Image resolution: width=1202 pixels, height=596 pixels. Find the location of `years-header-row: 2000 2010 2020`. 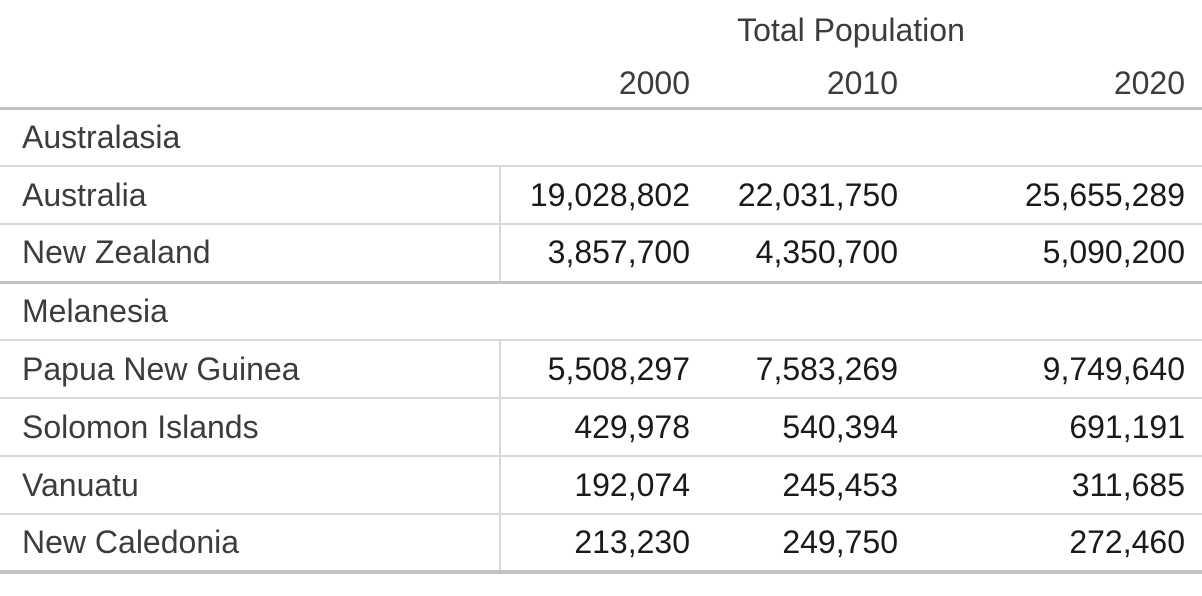

years-header-row: 2000 2010 2020 is located at coordinates (601, 84).